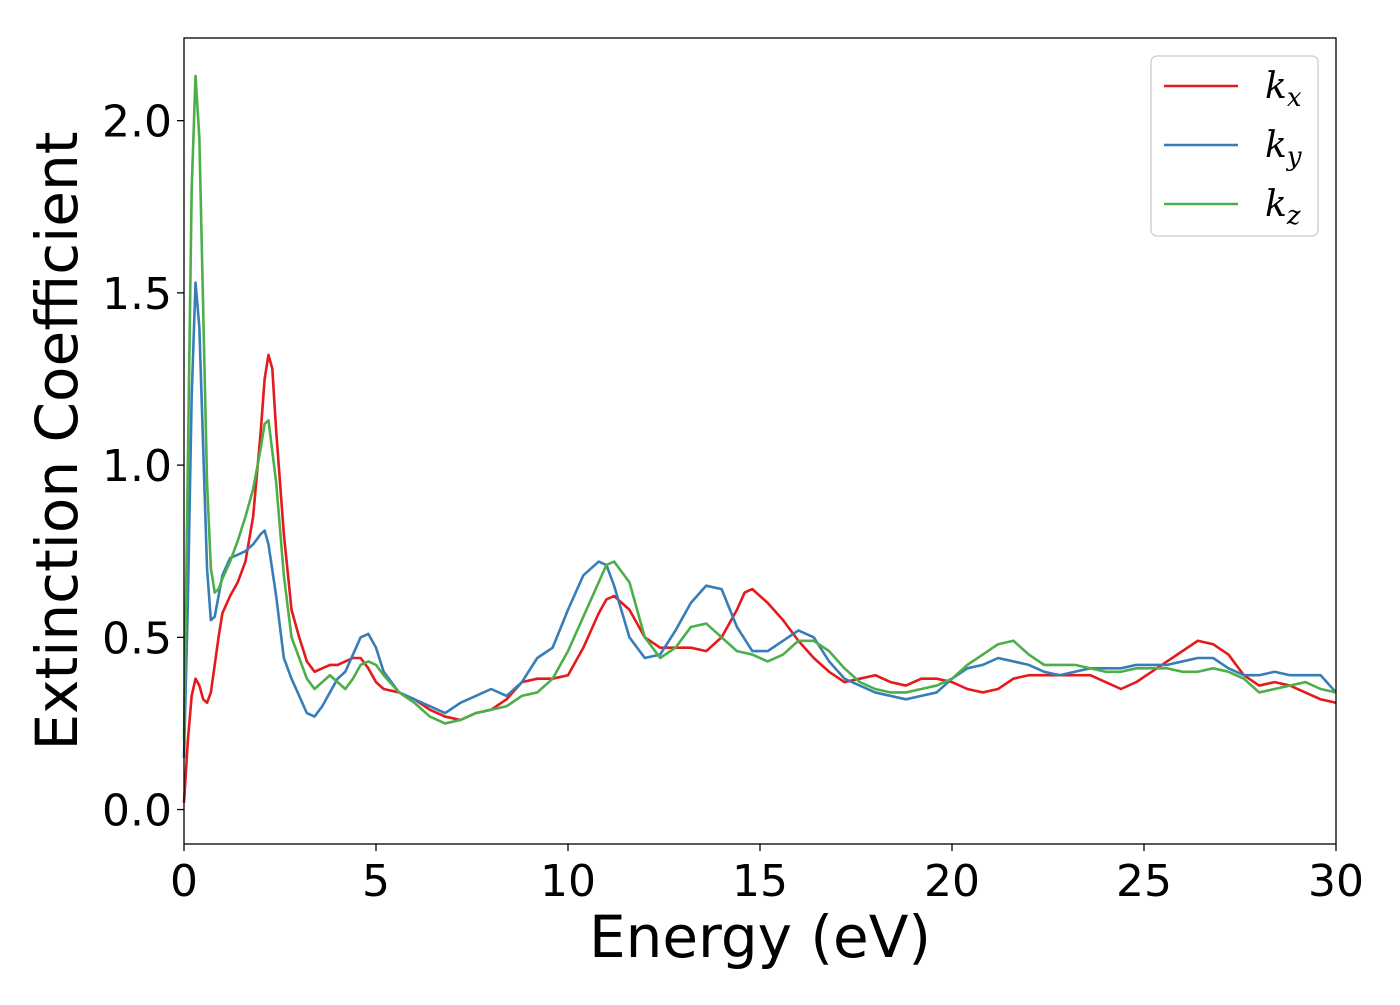 This screenshot has width=1400, height=1005. I want to click on y-tick-label: 1.0, so click(137, 466).